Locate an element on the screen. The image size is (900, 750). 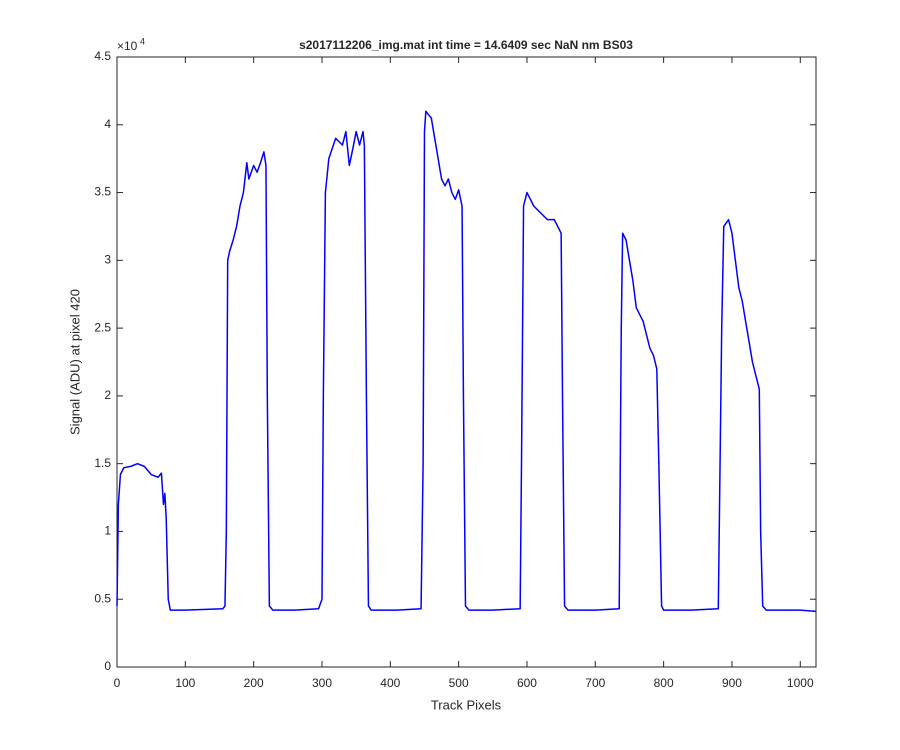
x-tick-label: 700 is located at coordinates (595, 683).